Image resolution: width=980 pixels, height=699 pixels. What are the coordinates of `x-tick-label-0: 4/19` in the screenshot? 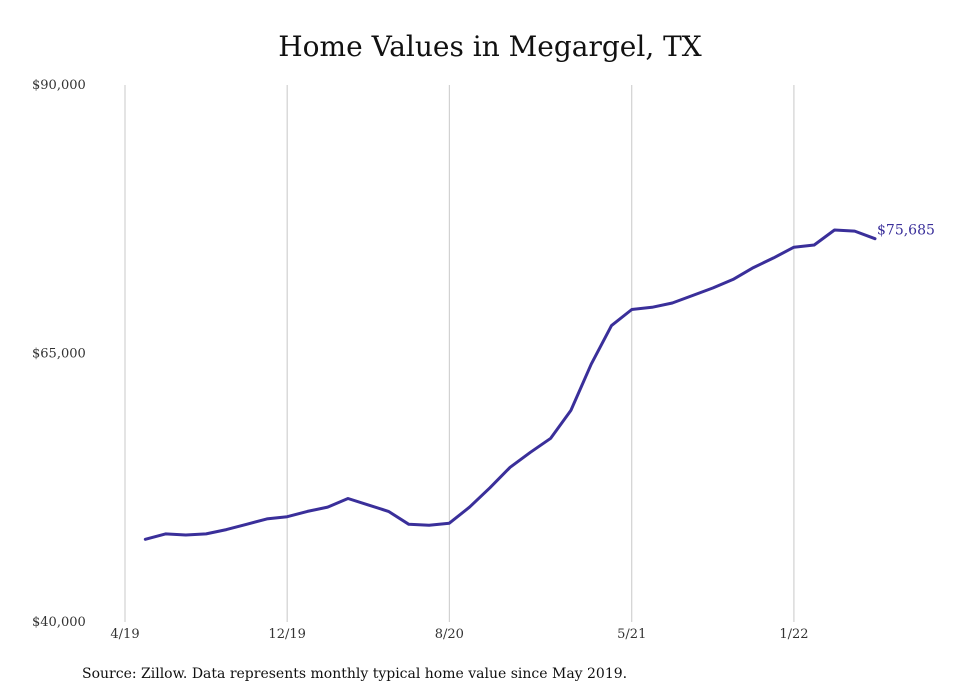 It's located at (124, 634).